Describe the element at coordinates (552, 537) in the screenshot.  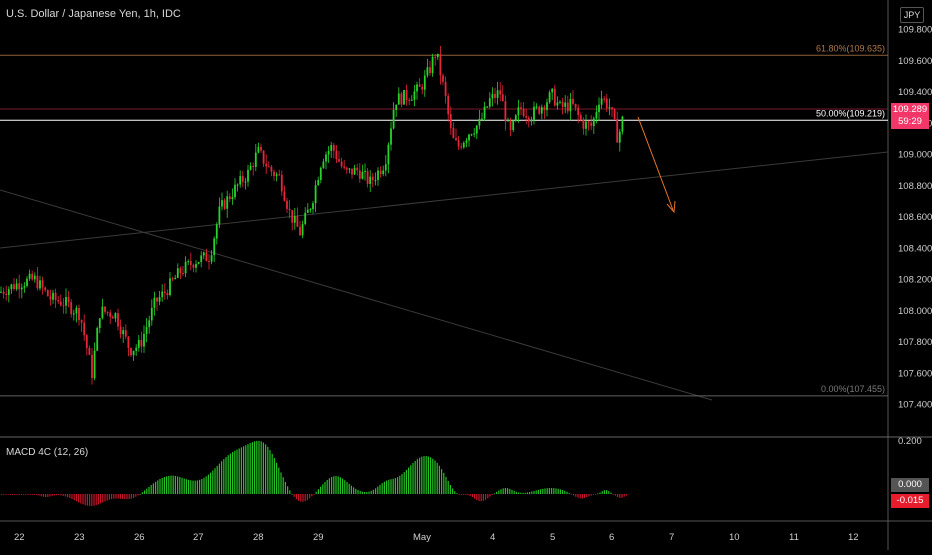
I see `time-axis-label: 5` at that location.